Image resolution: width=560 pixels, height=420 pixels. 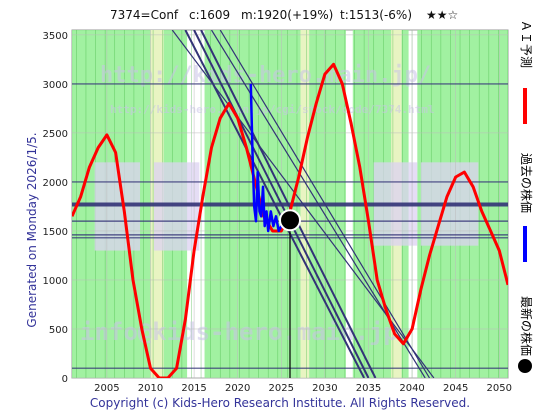 What do you see at coordinates (193, 388) in the screenshot?
I see `x-tick-label: 2015` at bounding box center [193, 388].